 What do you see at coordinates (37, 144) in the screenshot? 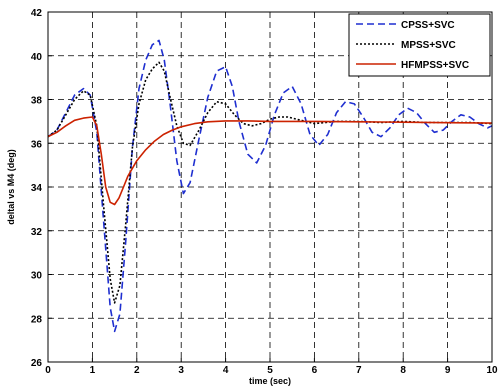
I see `y-tick-label: 36` at bounding box center [37, 144].